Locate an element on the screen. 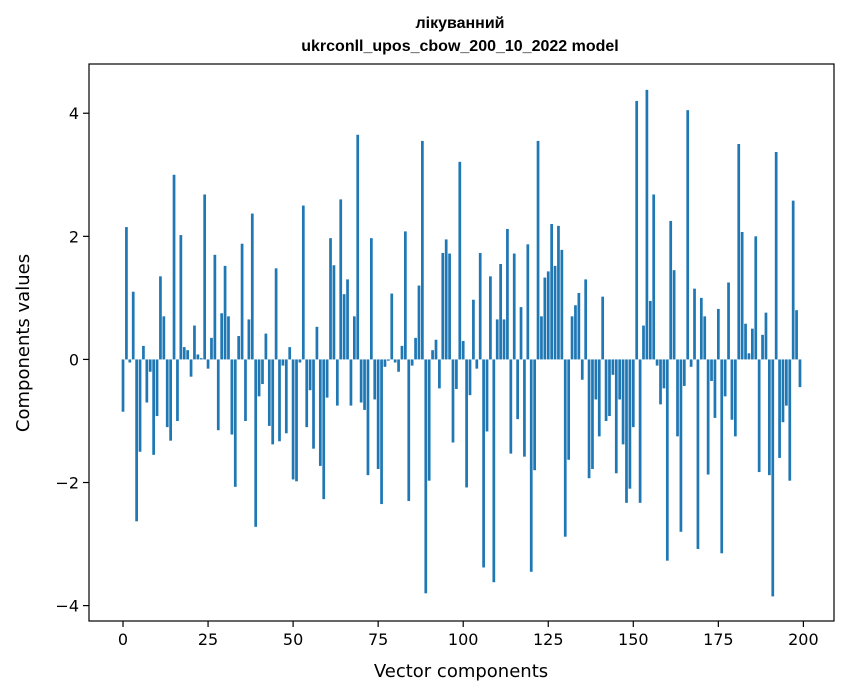 This screenshot has height=696, width=847. y-tick-label: −2 is located at coordinates (67, 483).